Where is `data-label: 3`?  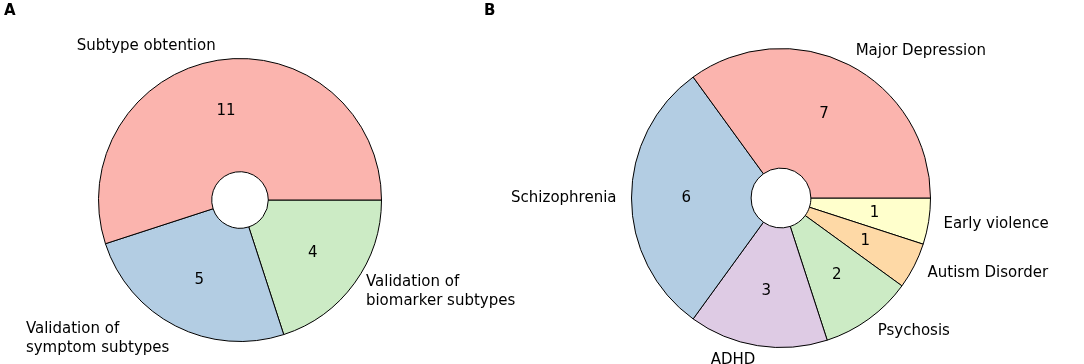 data-label: 3 is located at coordinates (766, 290).